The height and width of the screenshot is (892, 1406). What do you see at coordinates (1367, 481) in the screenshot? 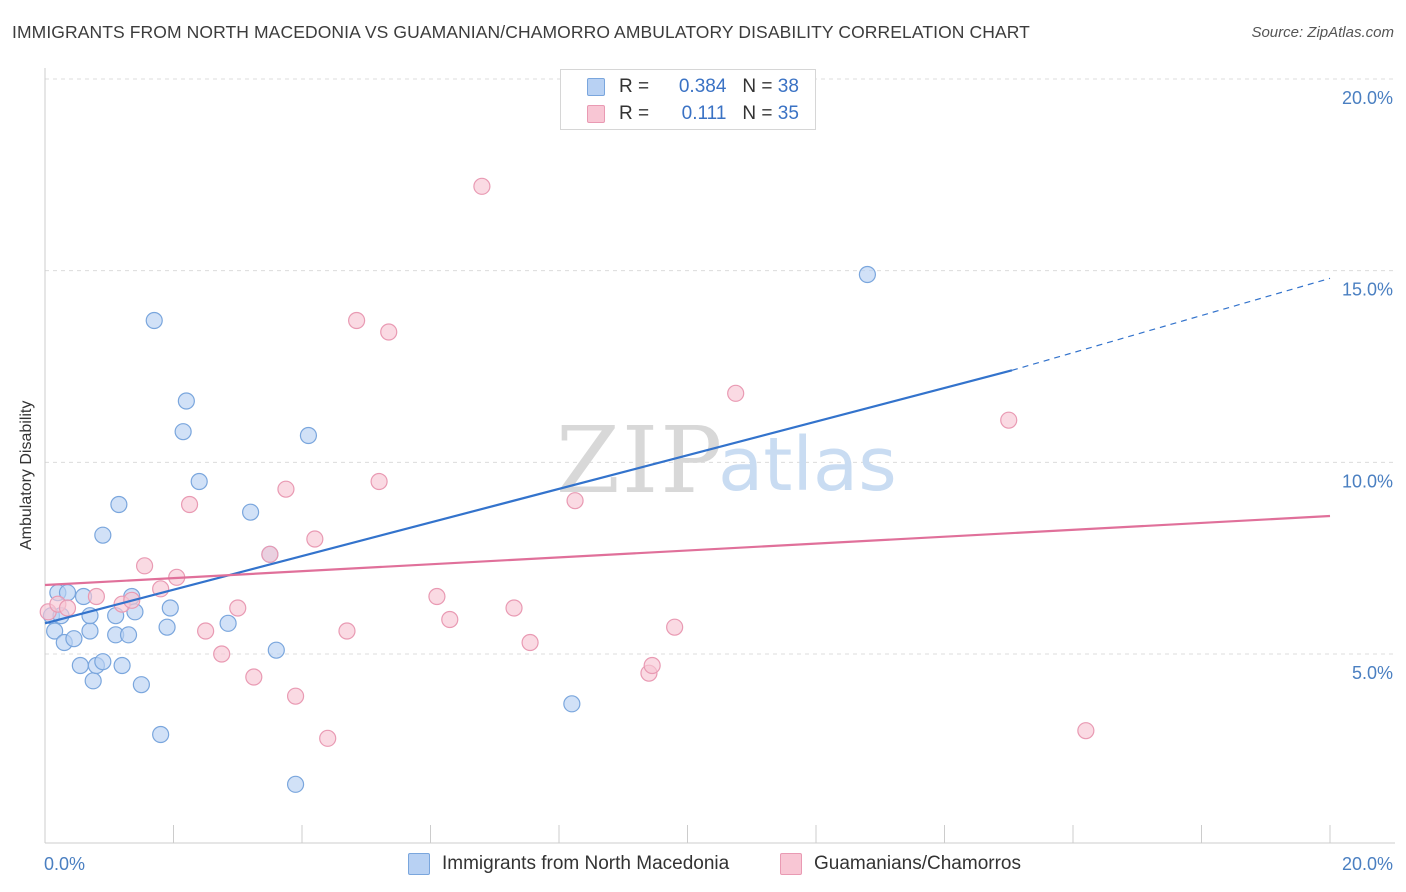
I see `y-tick-label: 10.0%` at bounding box center [1367, 481].